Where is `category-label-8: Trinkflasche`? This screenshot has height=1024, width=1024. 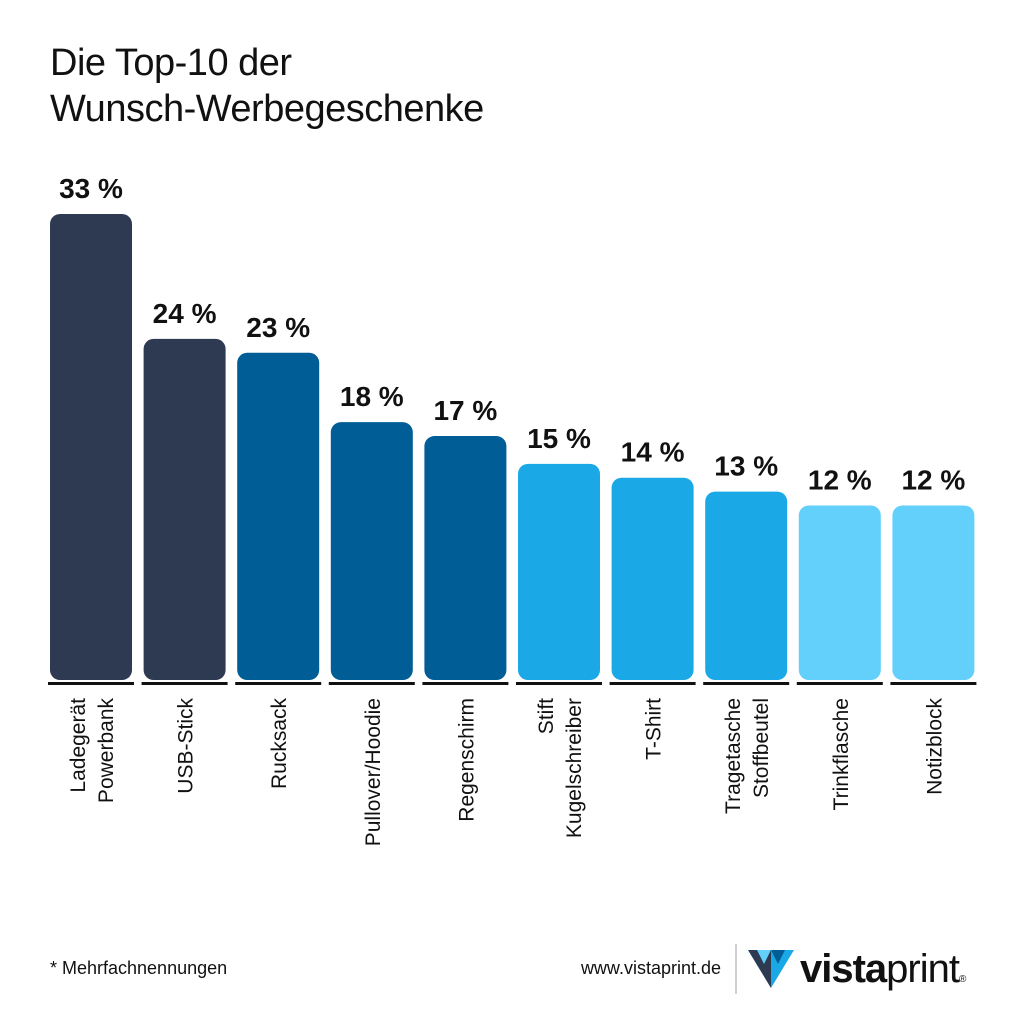 category-label-8: Trinkflasche is located at coordinates (841, 754).